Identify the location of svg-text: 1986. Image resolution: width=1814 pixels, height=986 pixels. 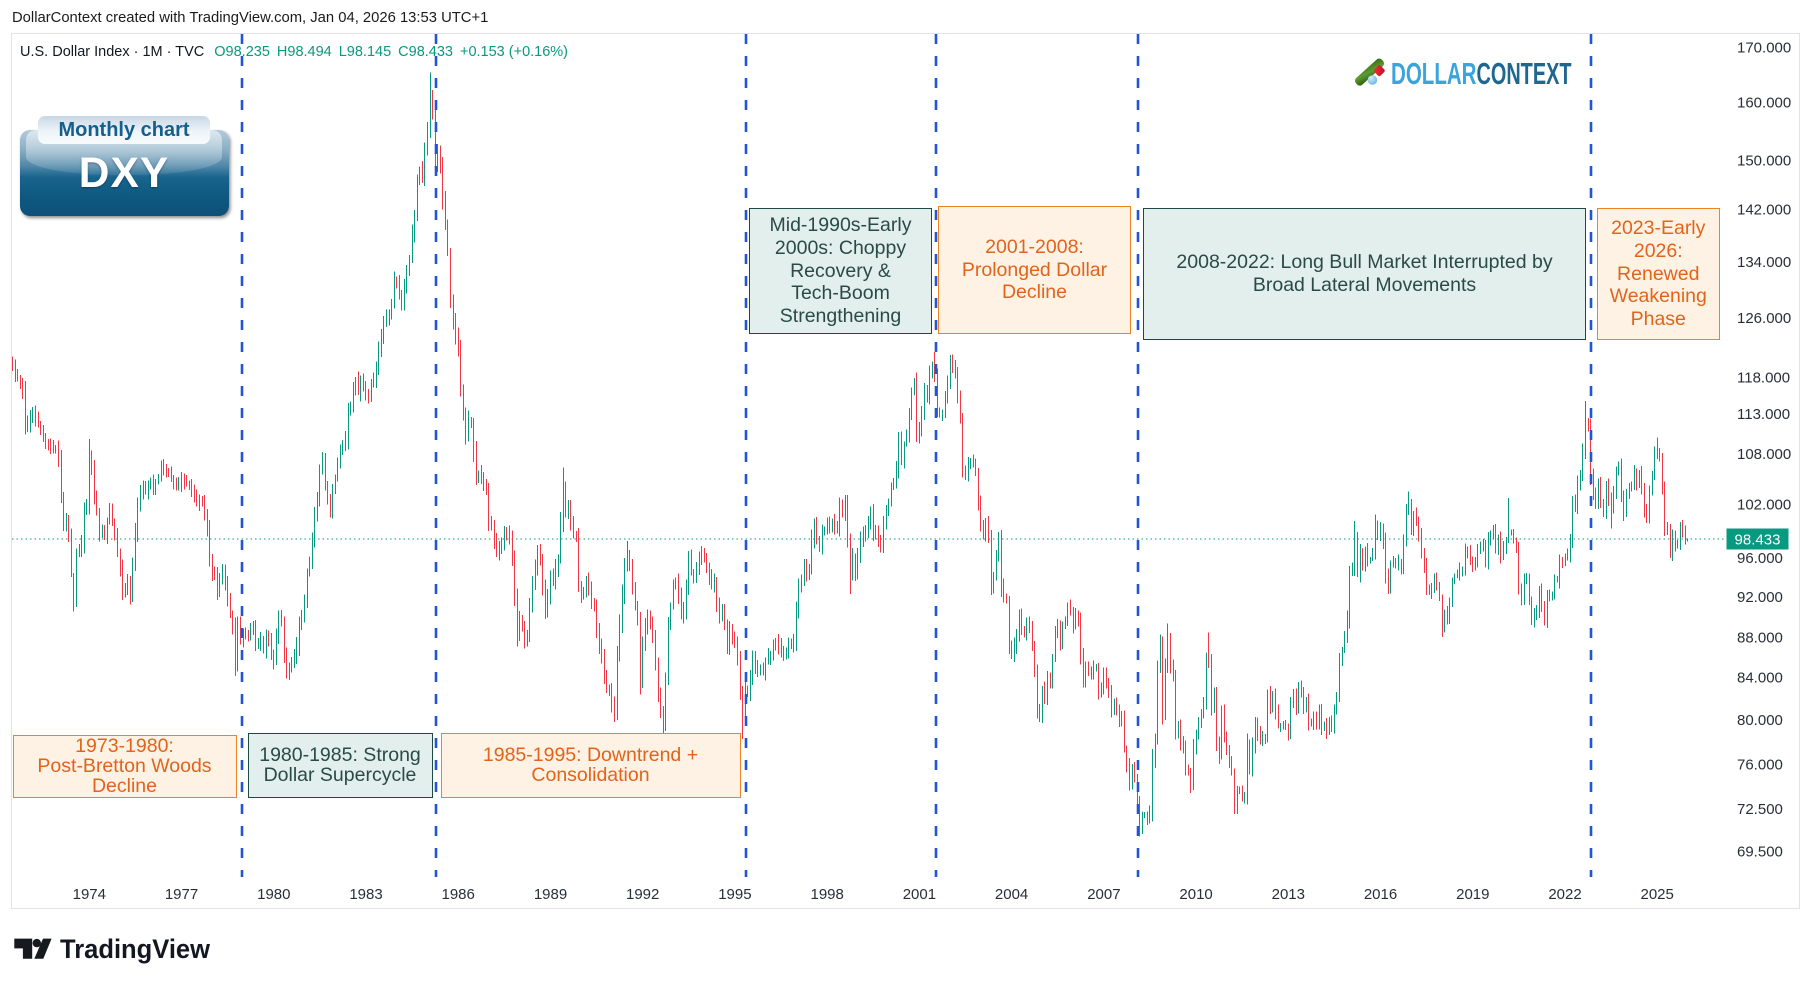
(458, 894).